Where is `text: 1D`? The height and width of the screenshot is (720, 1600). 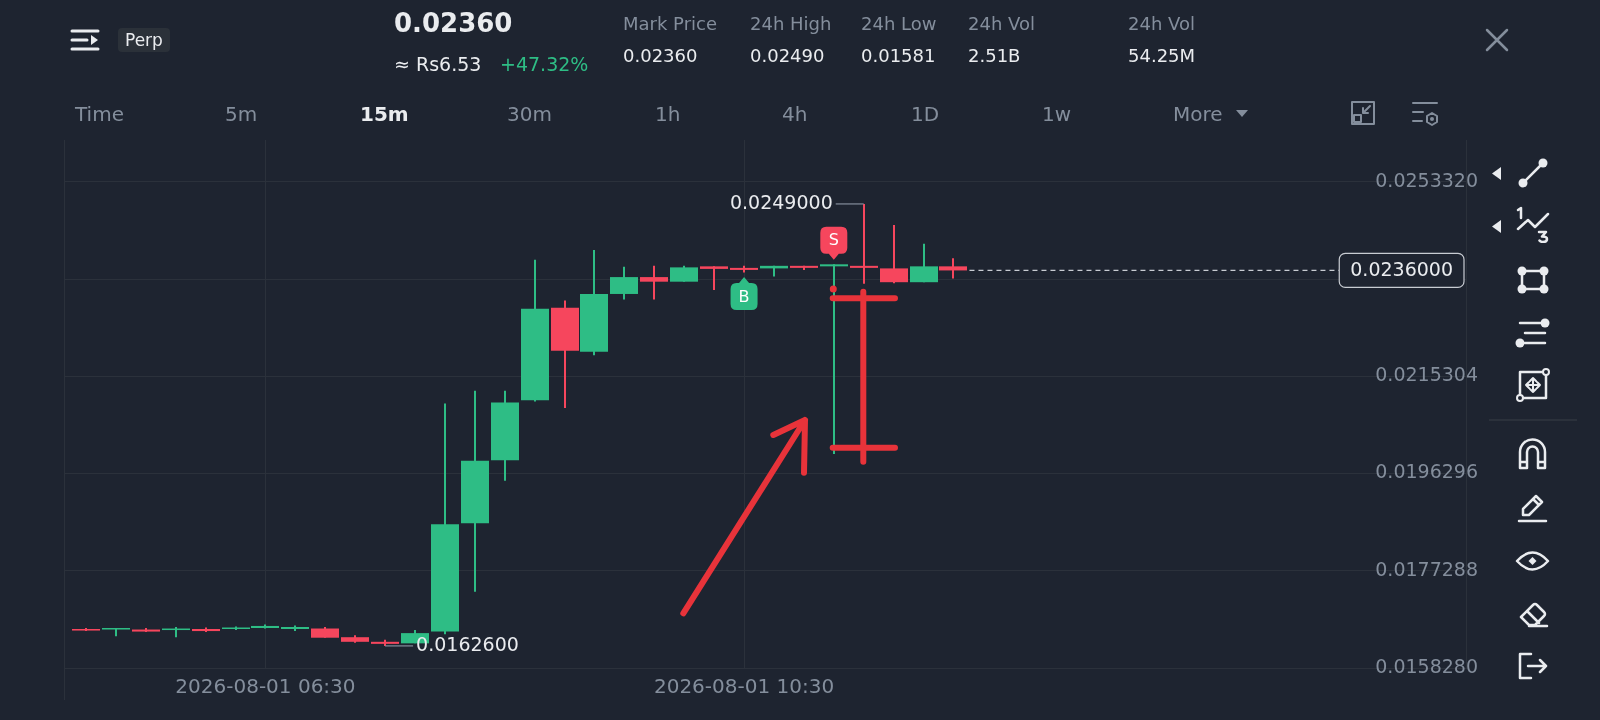
text: 1D is located at coordinates (925, 114).